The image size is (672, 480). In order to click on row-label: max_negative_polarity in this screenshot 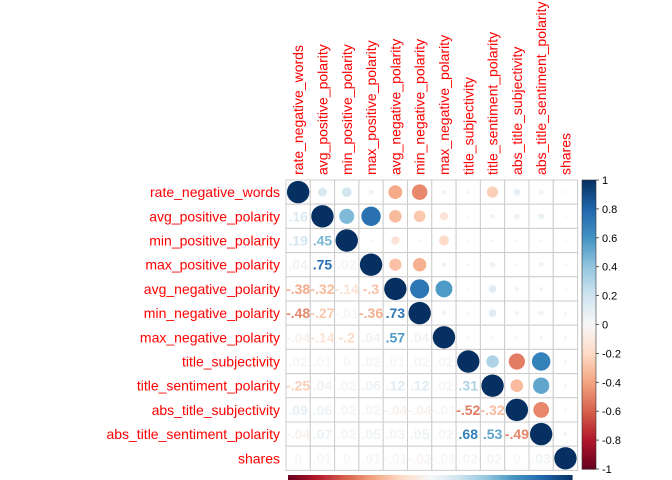, I will do `click(210, 337)`.